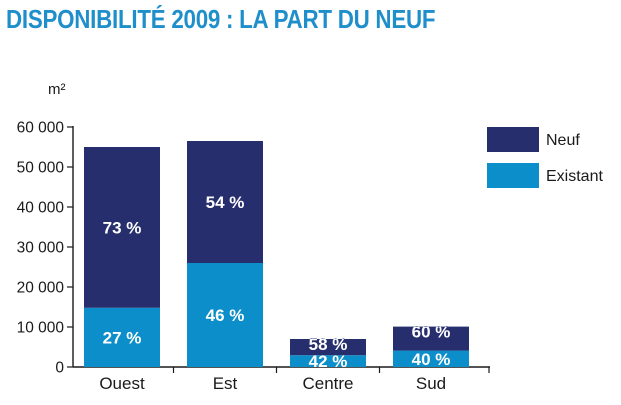 Image resolution: width=621 pixels, height=405 pixels. I want to click on legend-label: Existant, so click(574, 176).